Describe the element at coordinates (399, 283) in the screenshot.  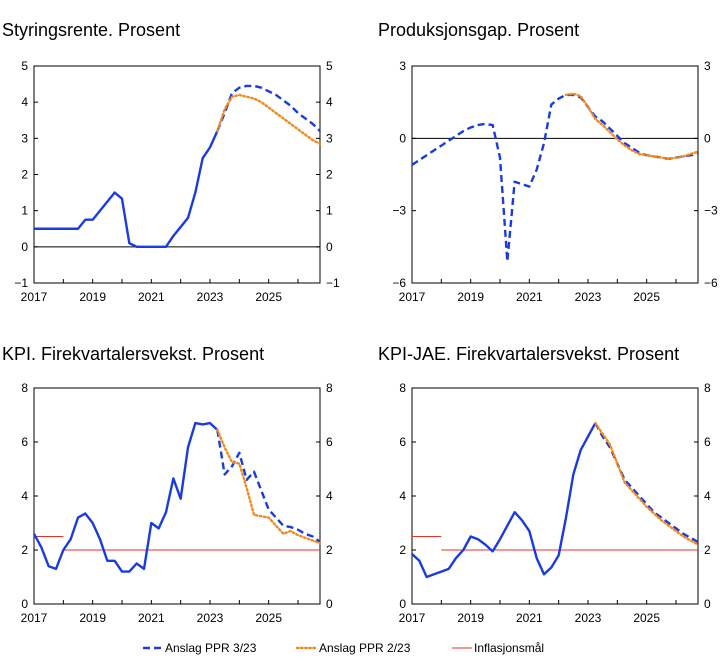
I see `y-tick-label-left: −6` at that location.